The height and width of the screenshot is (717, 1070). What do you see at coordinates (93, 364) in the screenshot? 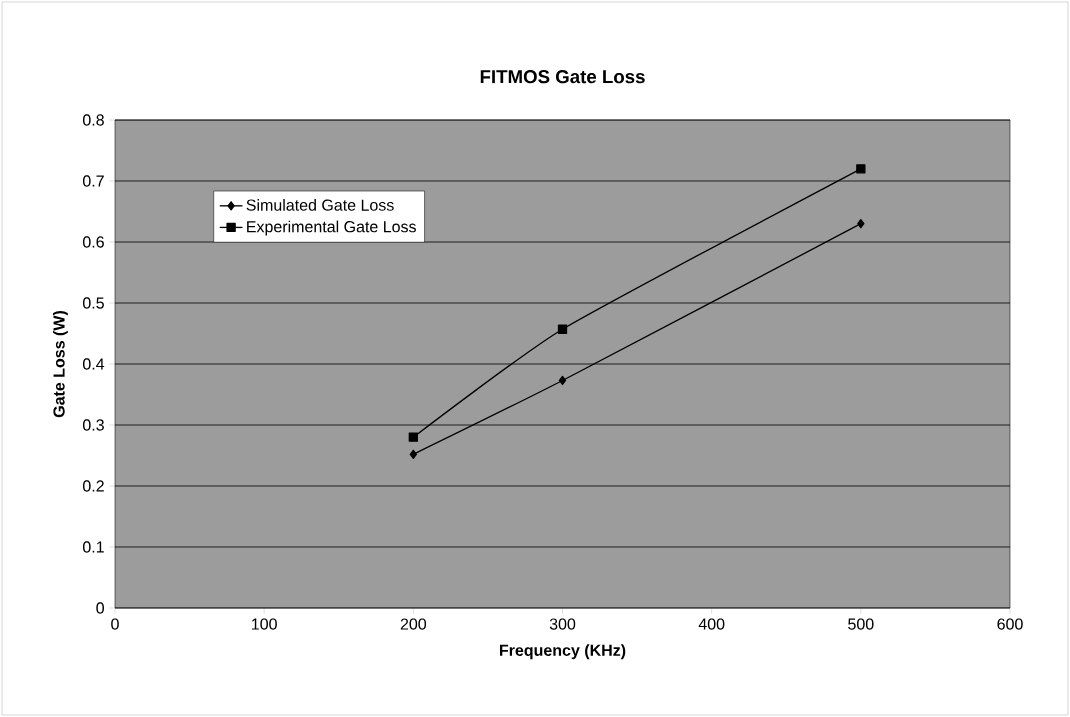
I see `y-tick-label: 0.4` at bounding box center [93, 364].